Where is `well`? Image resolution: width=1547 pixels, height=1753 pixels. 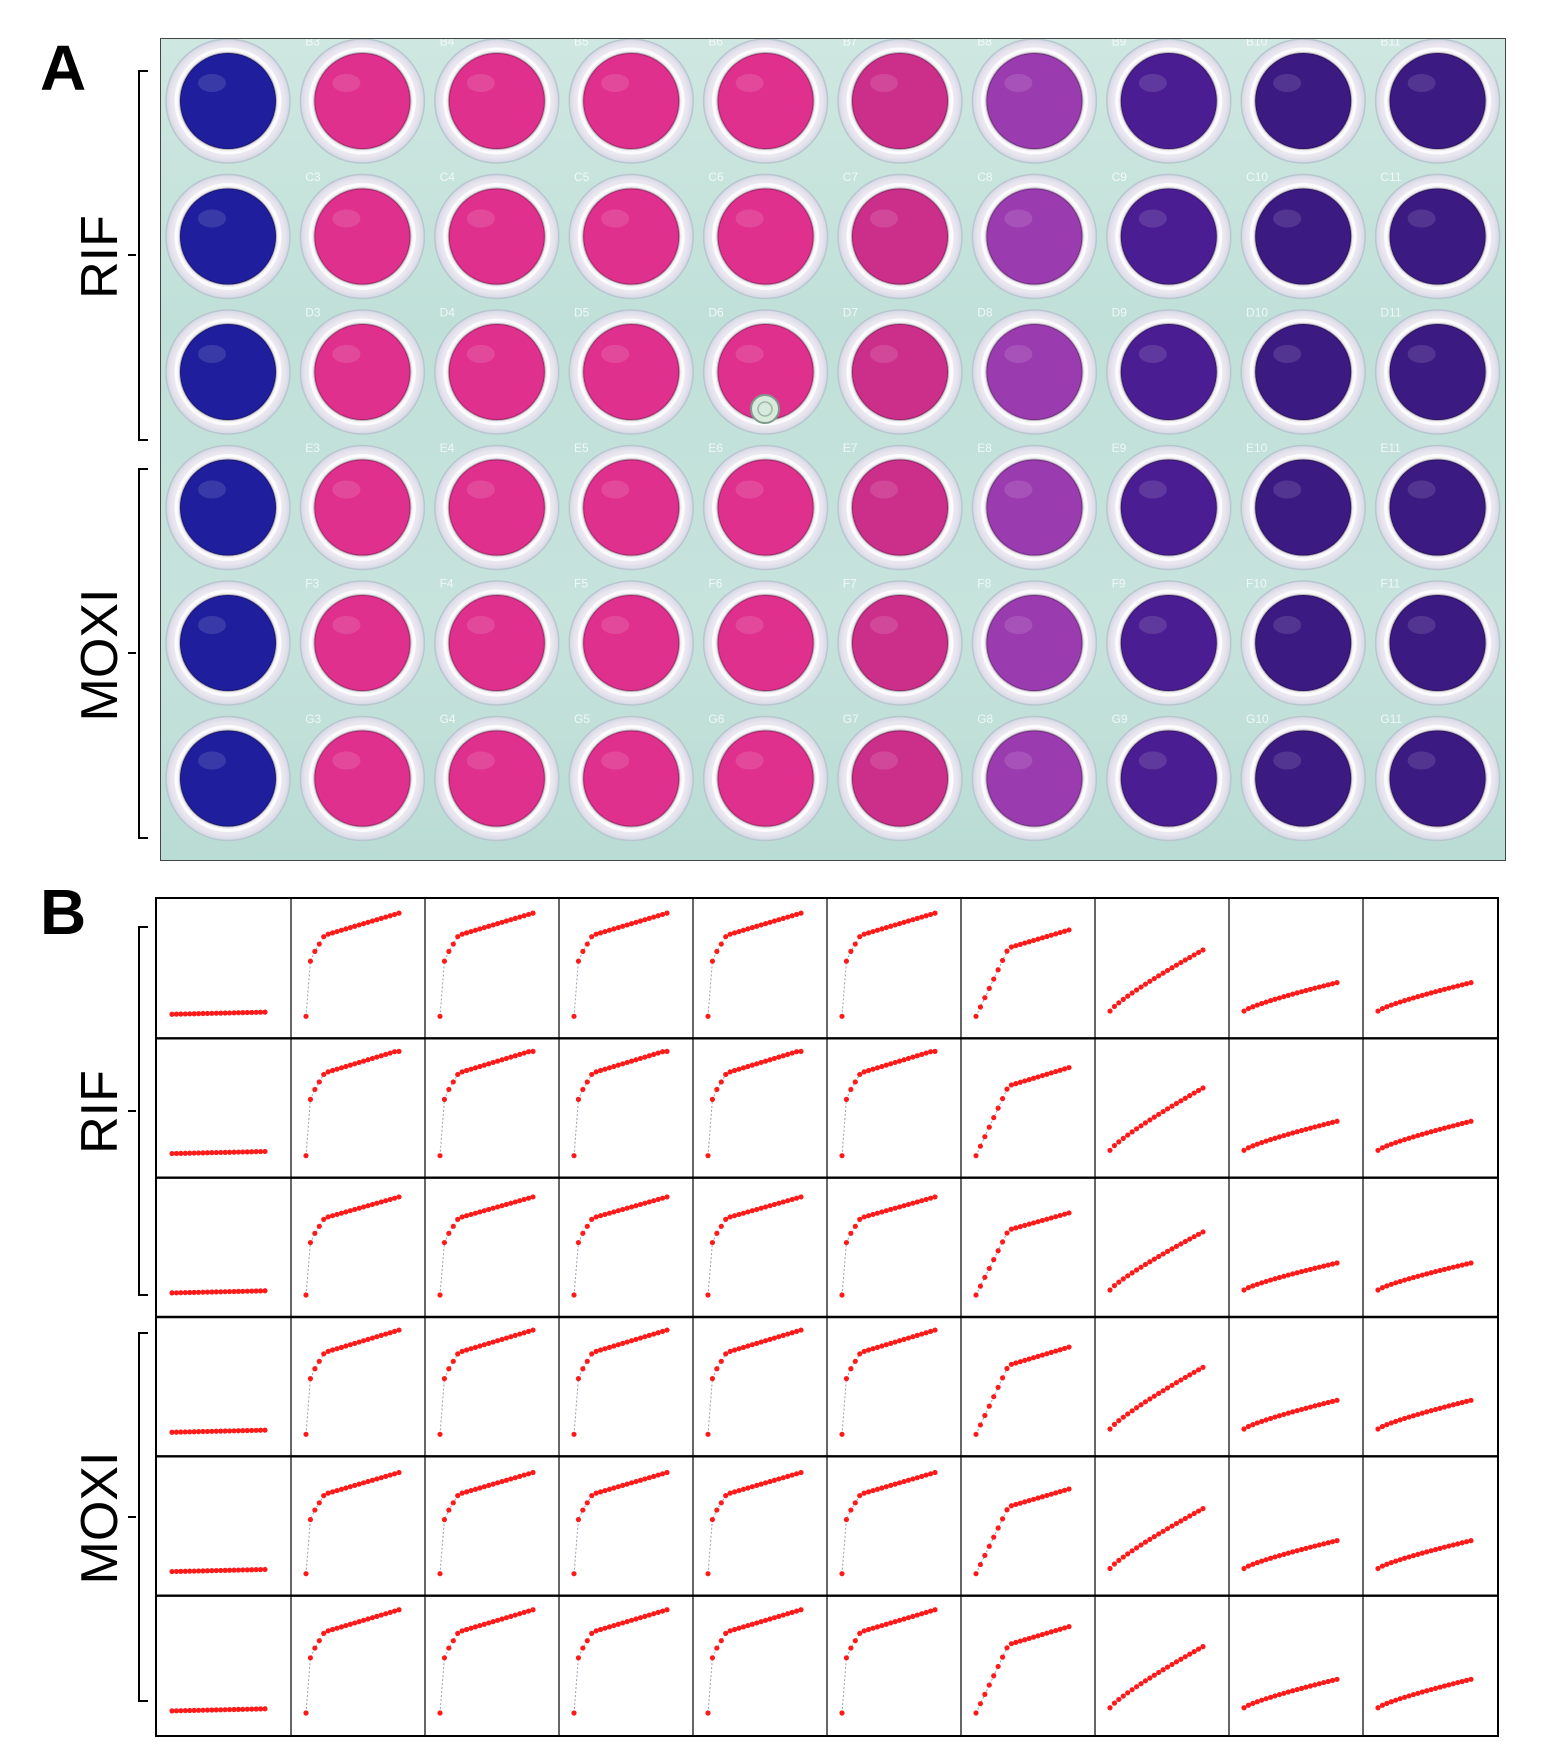 well is located at coordinates (497, 778).